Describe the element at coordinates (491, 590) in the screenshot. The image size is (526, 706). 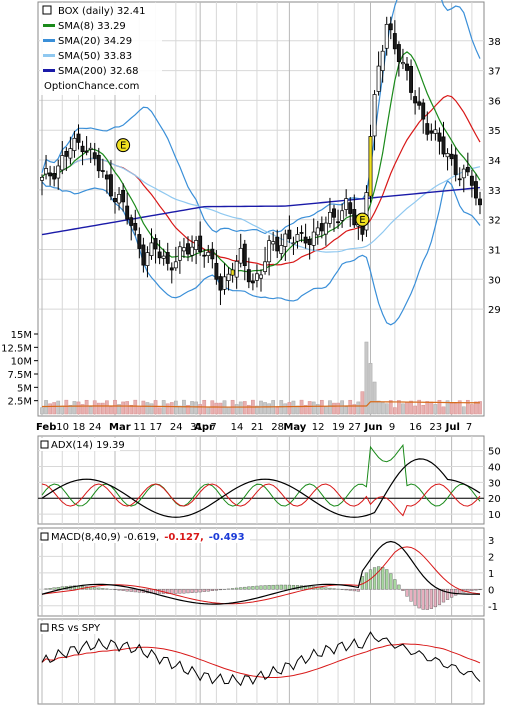
I see `macd-y-tick: 0` at that location.